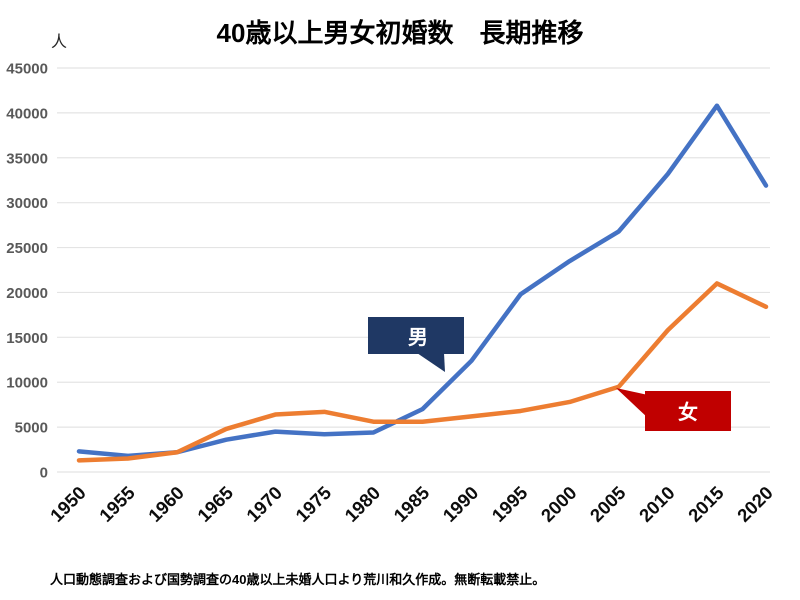 The width and height of the screenshot is (800, 600). Describe the element at coordinates (166, 504) in the screenshot. I see `x-tick-label: 1960` at that location.